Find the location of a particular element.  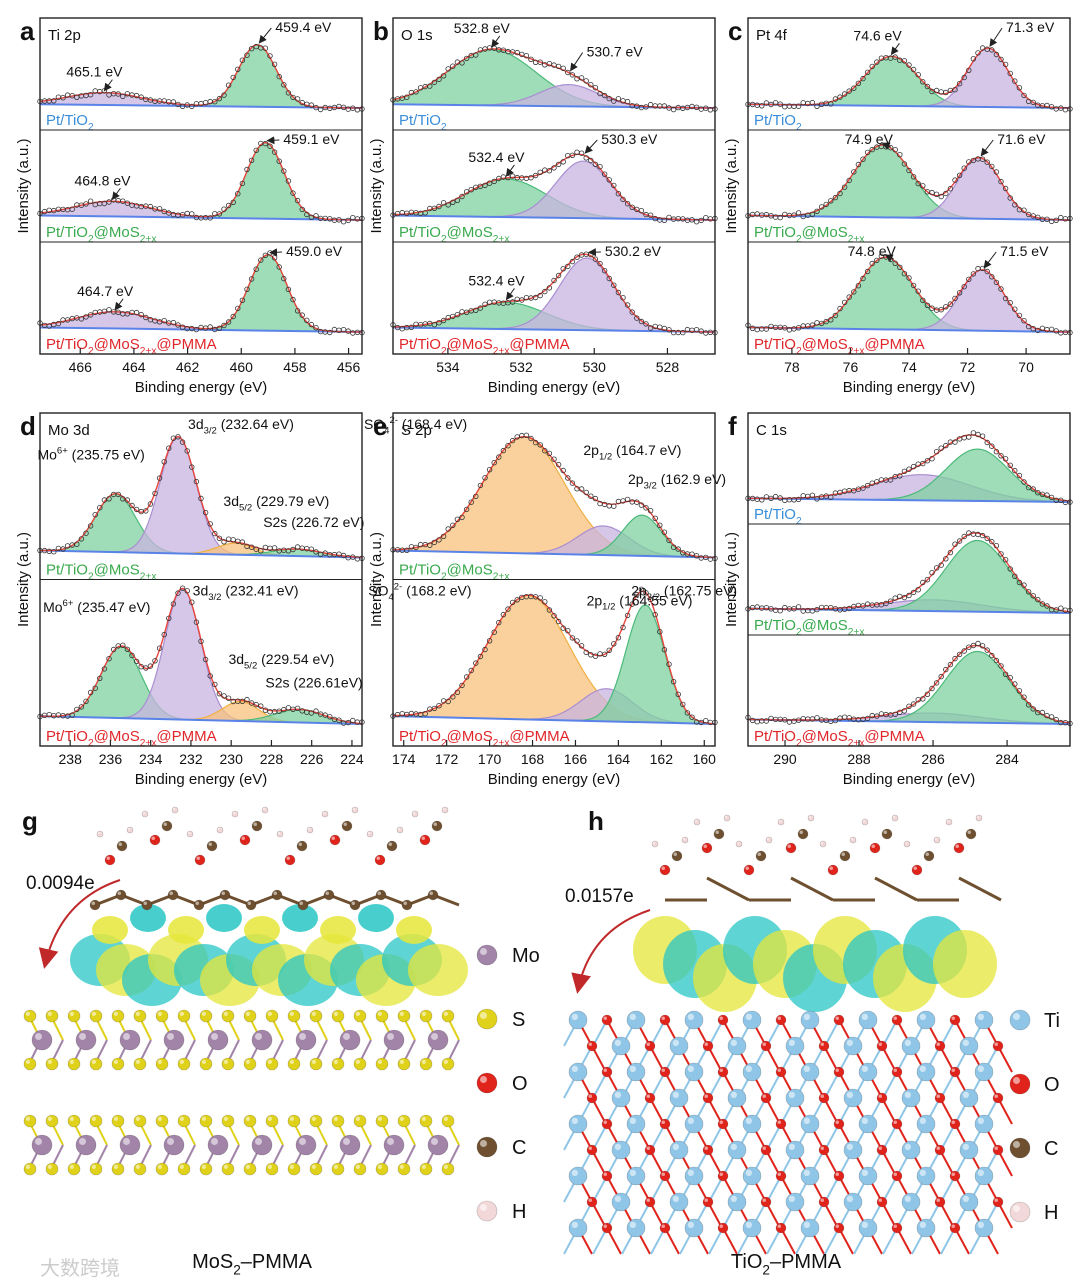

peak-label: 74.6 eV is located at coordinates (877, 35).